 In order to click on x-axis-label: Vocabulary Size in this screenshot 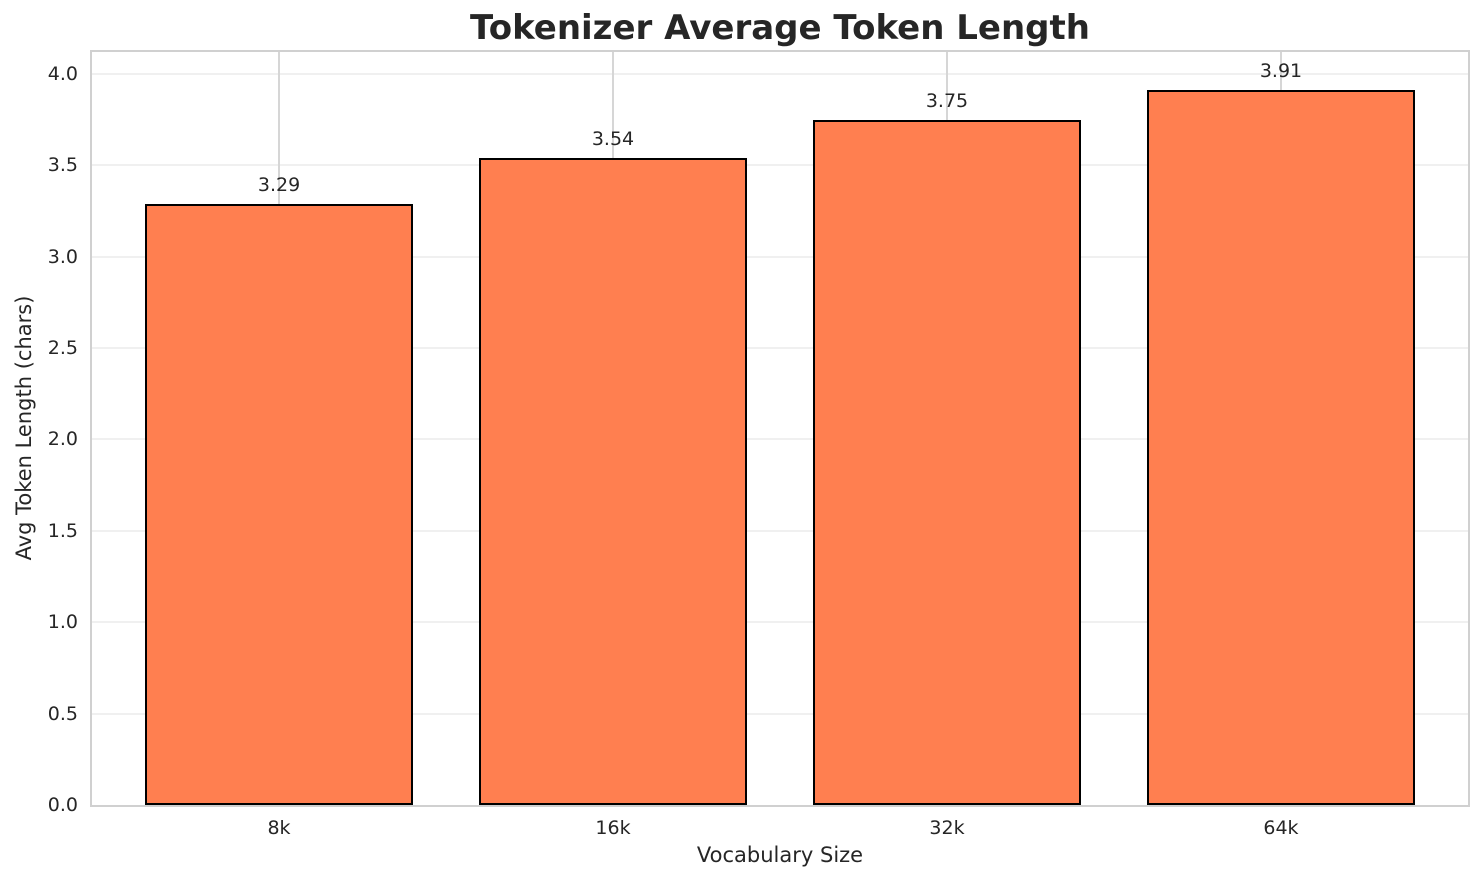, I will do `click(780, 855)`.